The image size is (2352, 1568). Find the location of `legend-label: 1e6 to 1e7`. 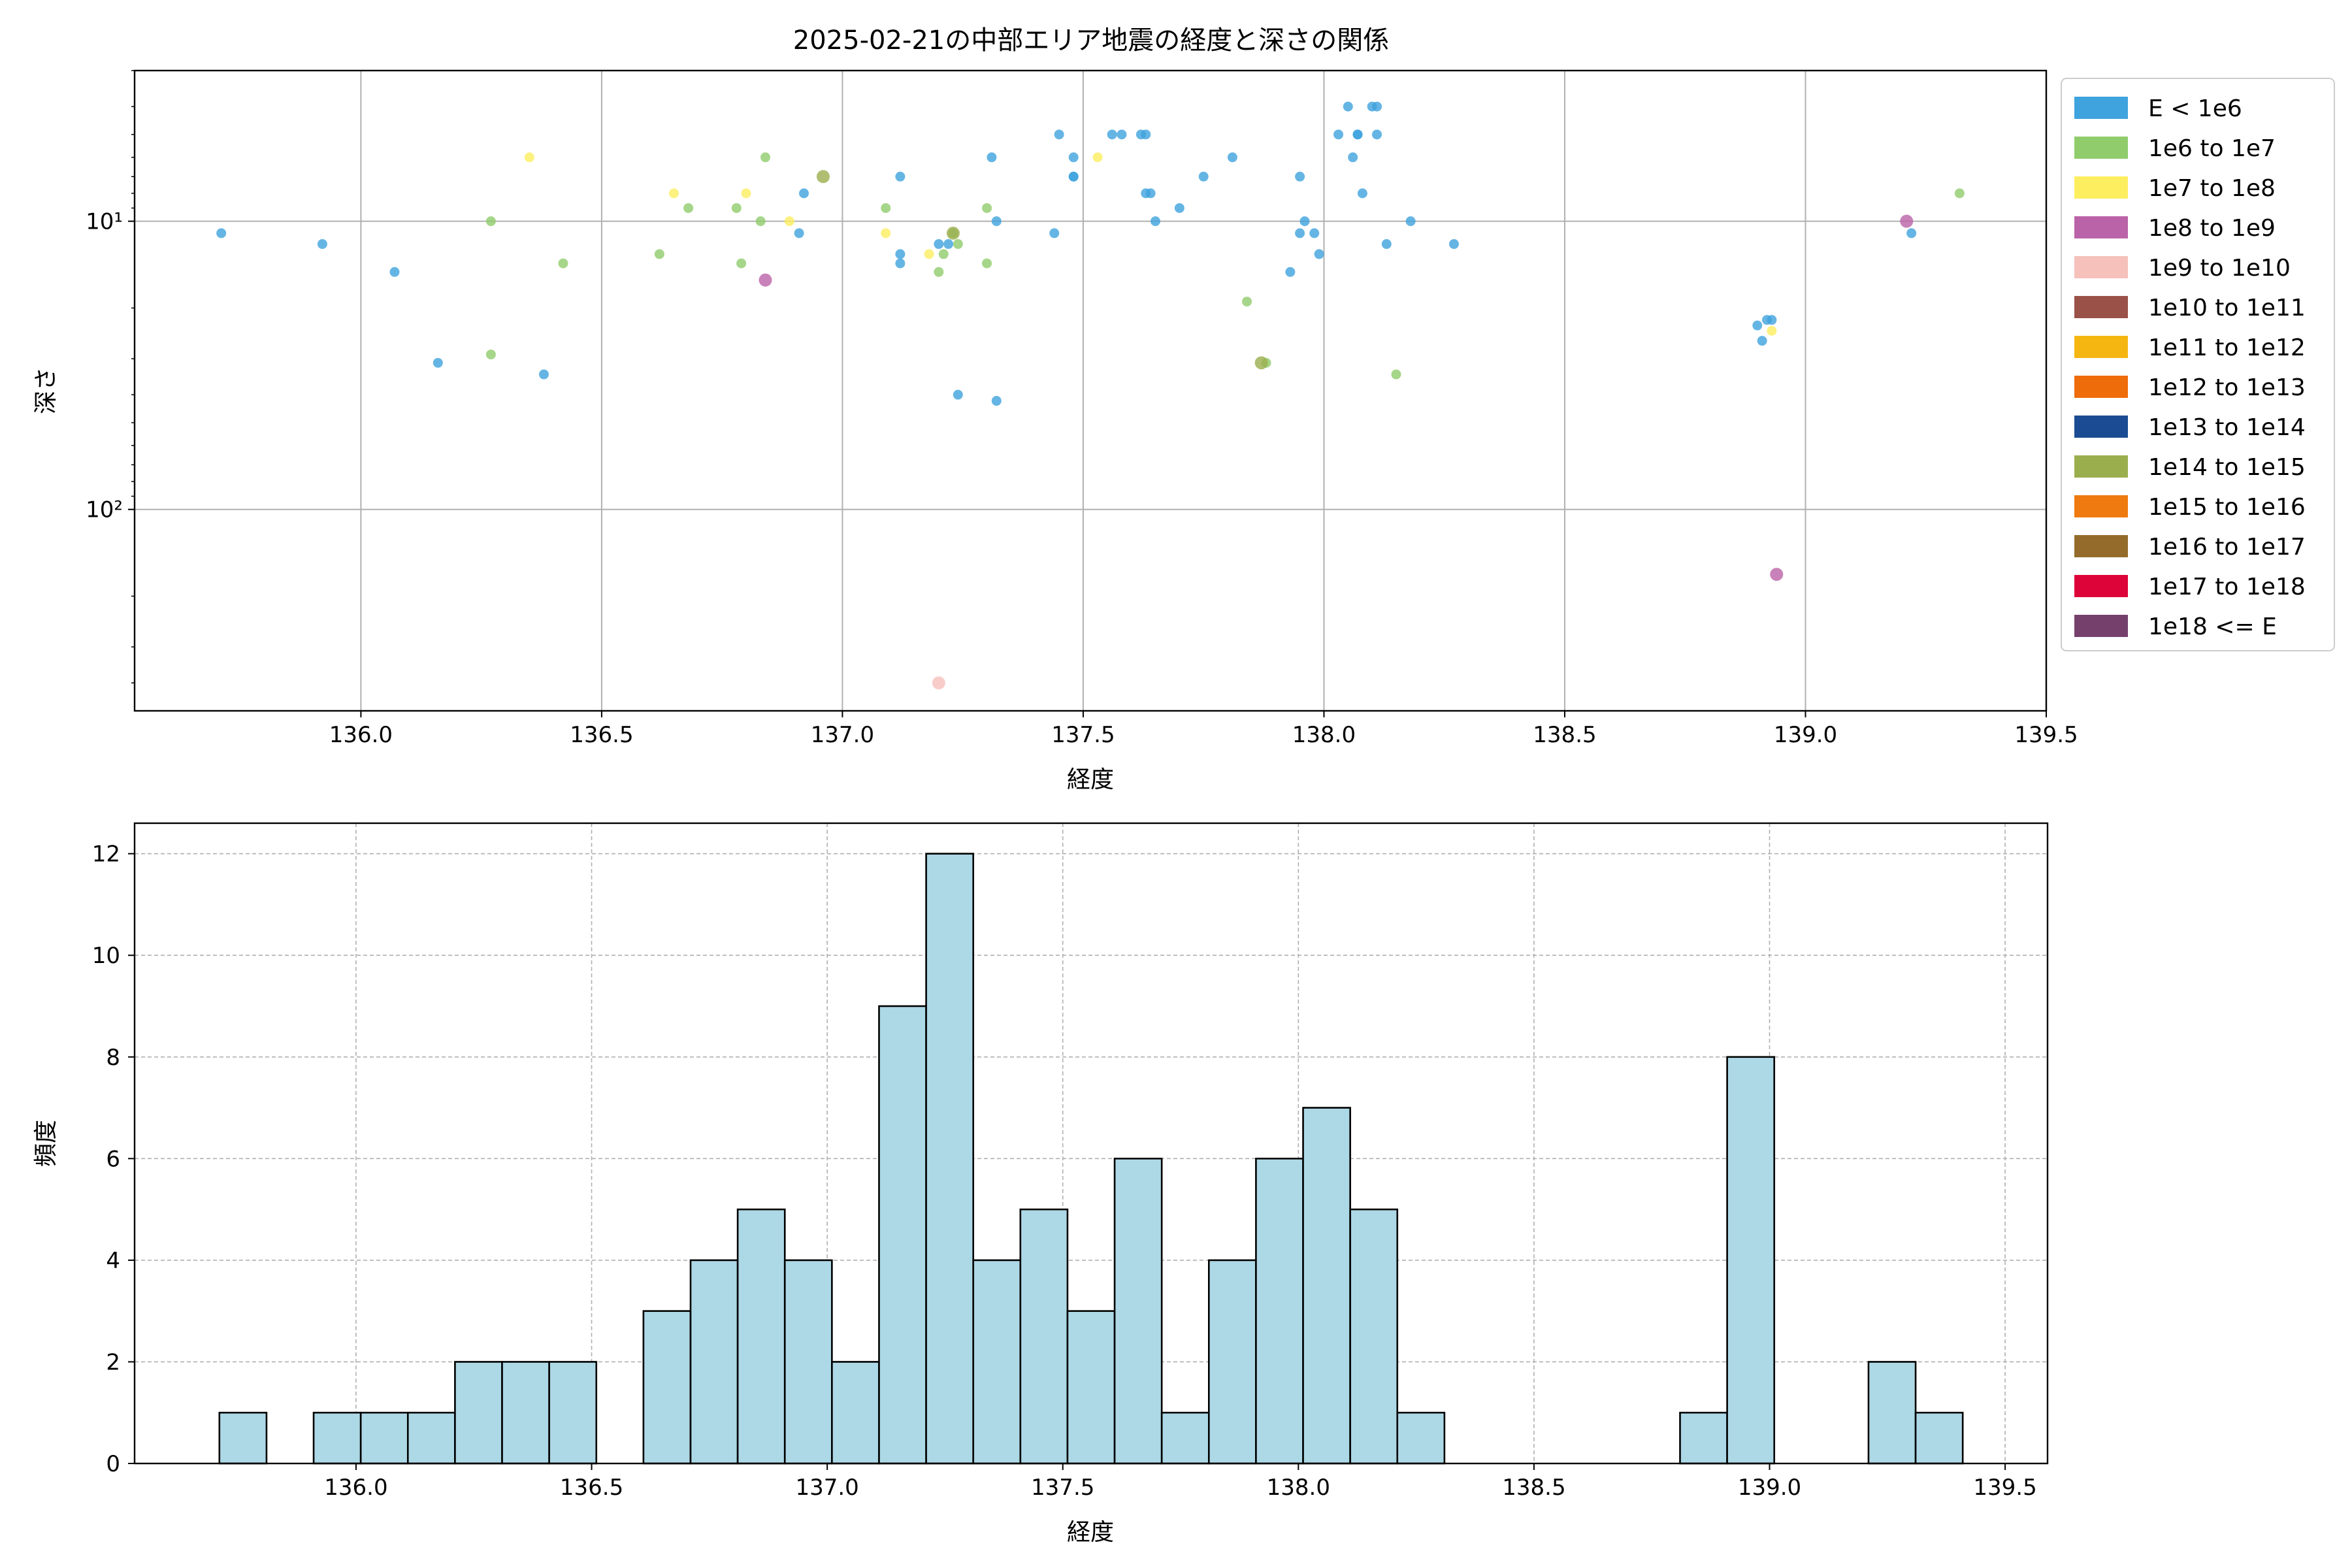

legend-label: 1e6 to 1e7 is located at coordinates (2212, 148).